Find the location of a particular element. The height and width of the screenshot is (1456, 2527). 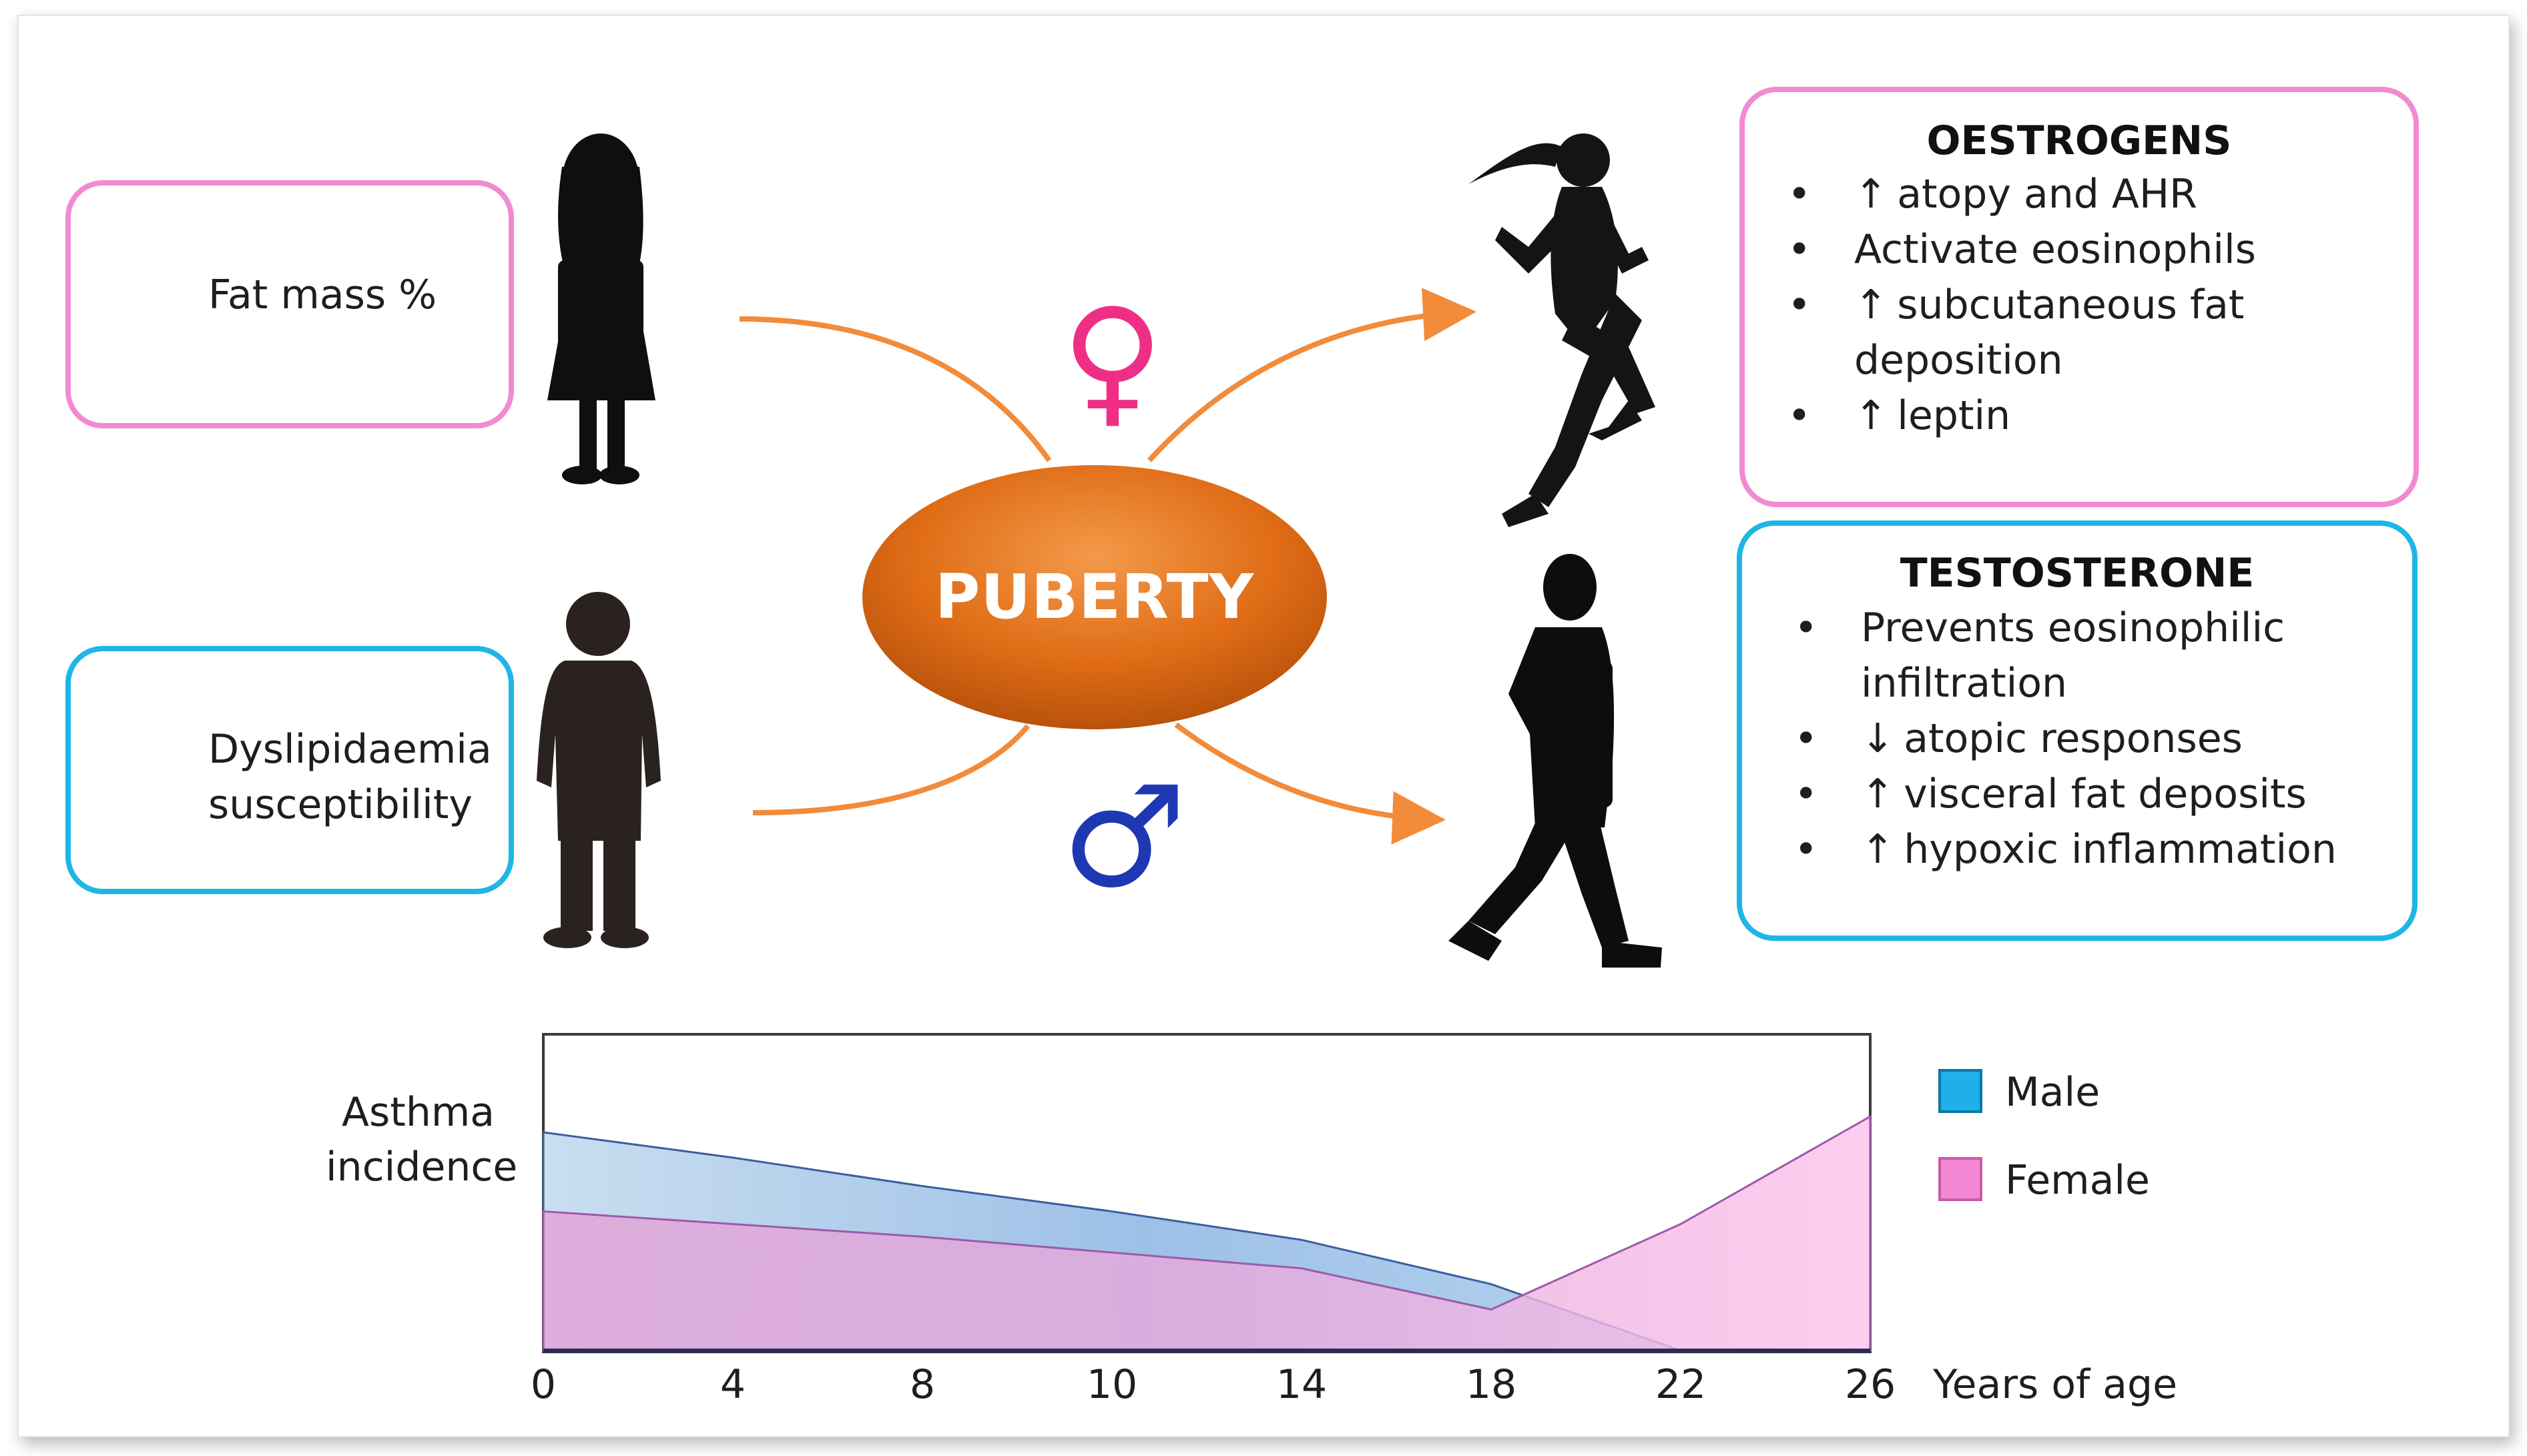

oestrogens-title: OESTROGENS is located at coordinates (2079, 140).